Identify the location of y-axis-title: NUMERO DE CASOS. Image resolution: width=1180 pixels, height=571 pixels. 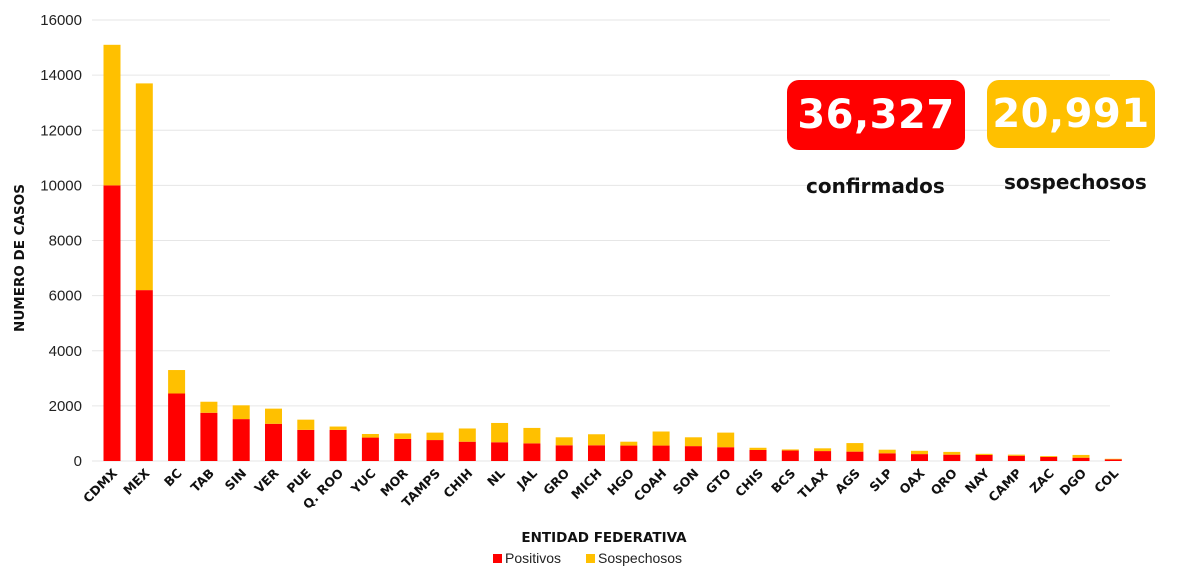
(20, 258).